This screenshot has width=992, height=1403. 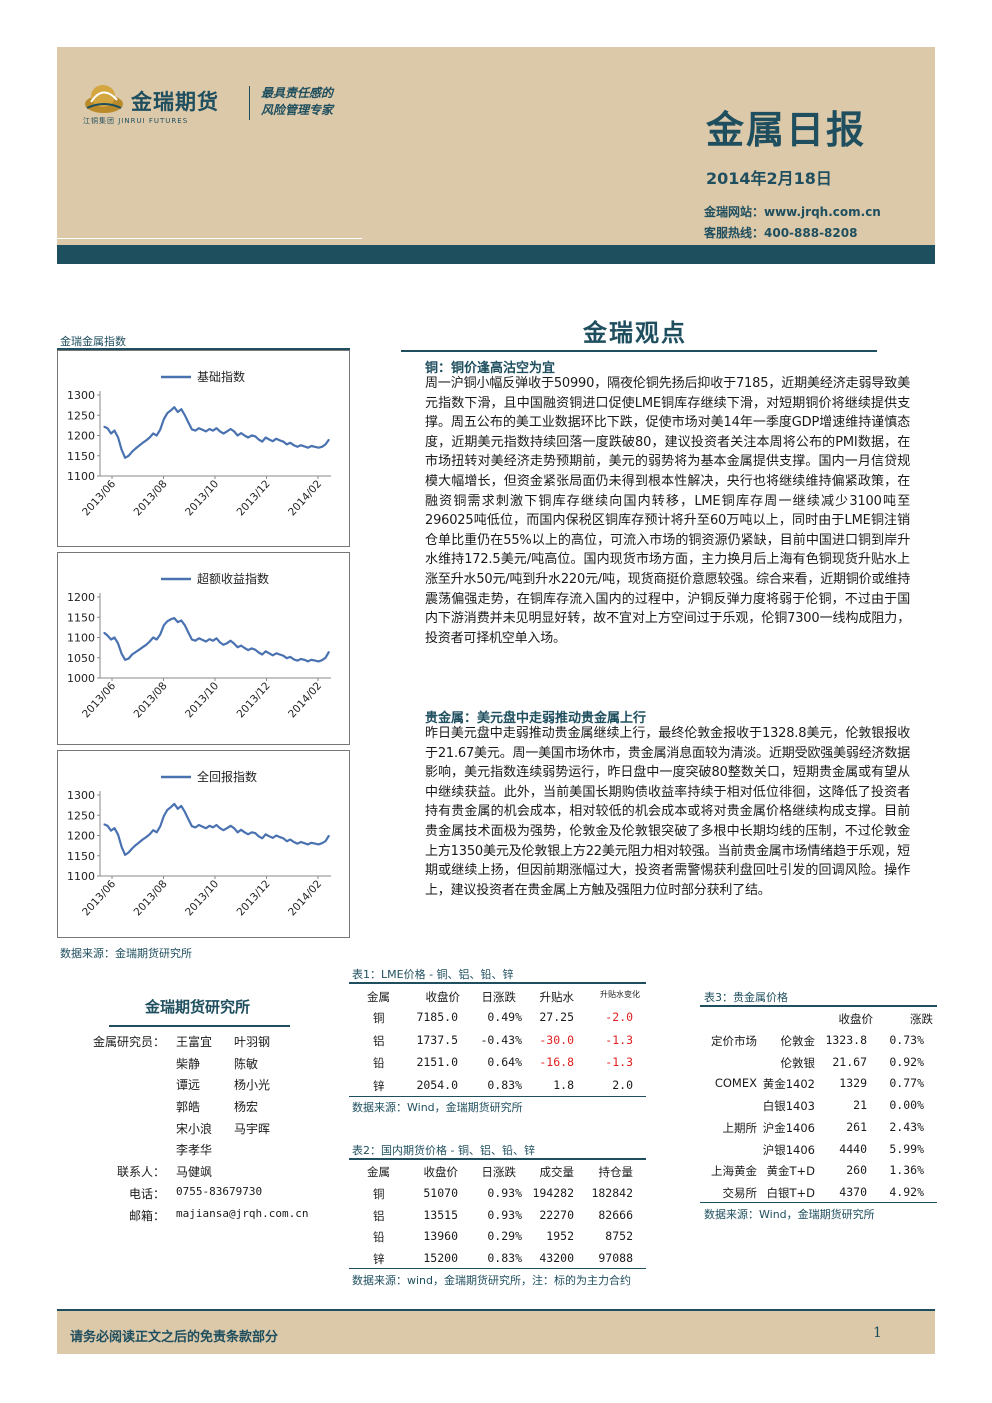 I want to click on company-logo: 金瑞期货 江铜集团 JINRUI FUTURES 最具责任感的 风险管理专家, so click(x=223, y=105).